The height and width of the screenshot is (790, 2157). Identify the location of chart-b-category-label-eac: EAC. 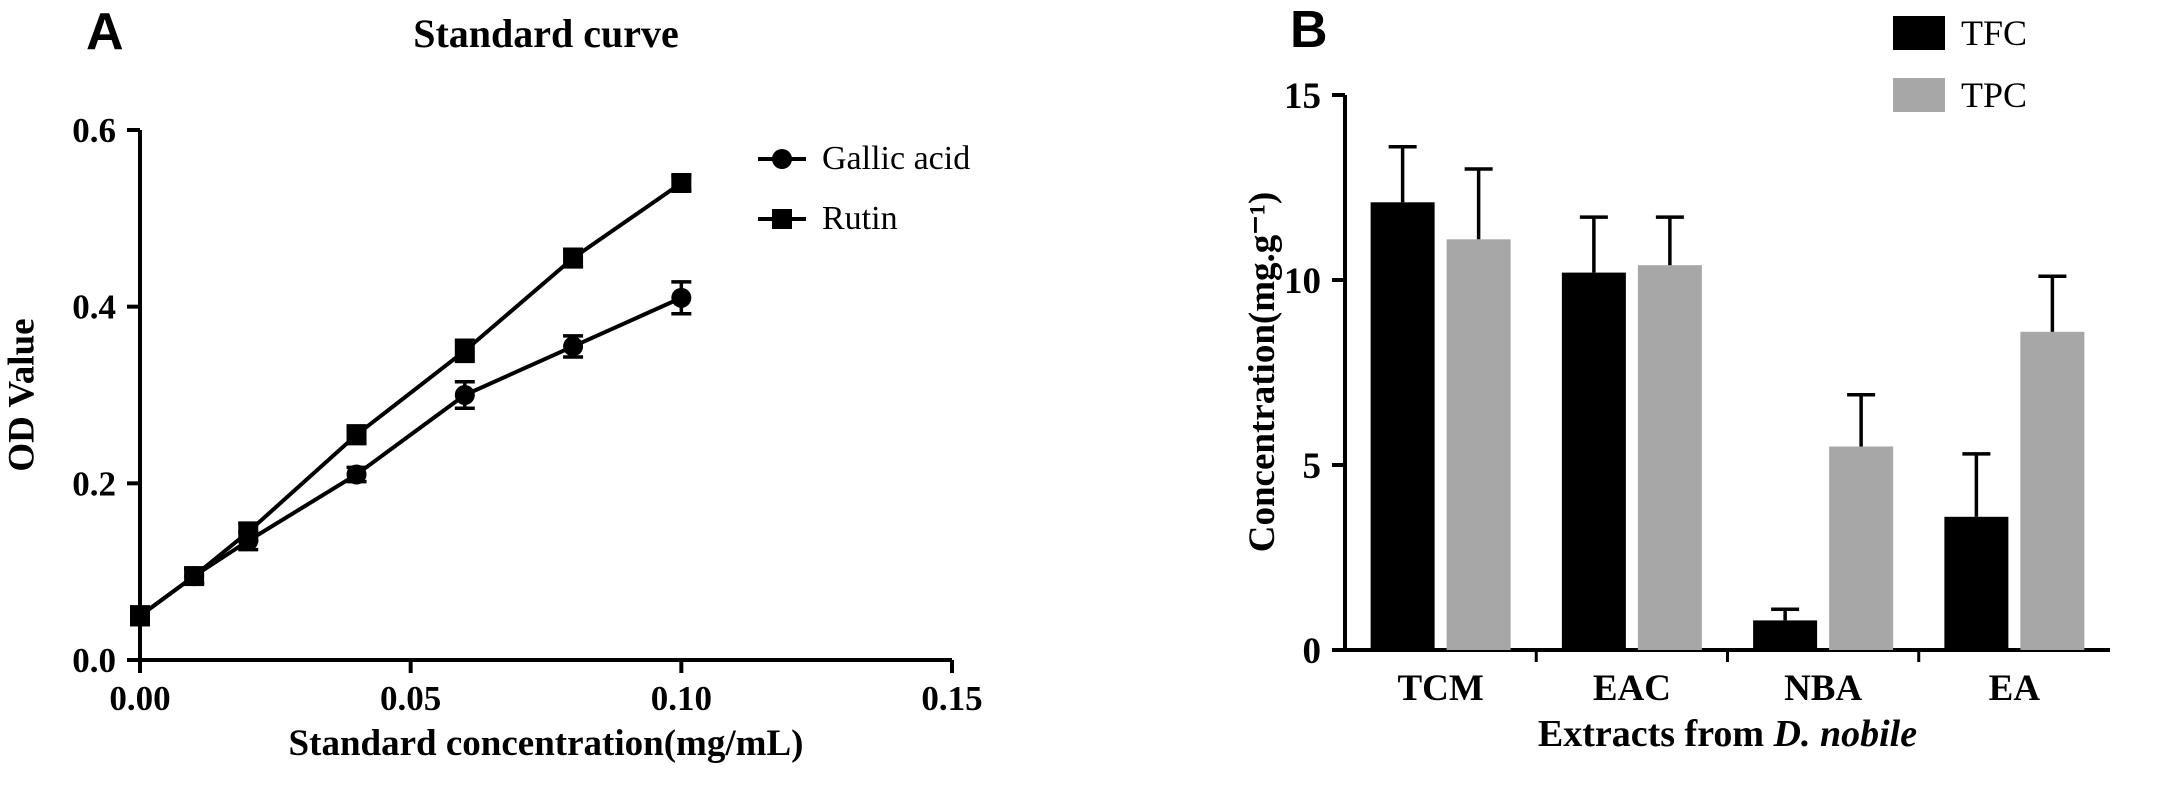
(1632, 688).